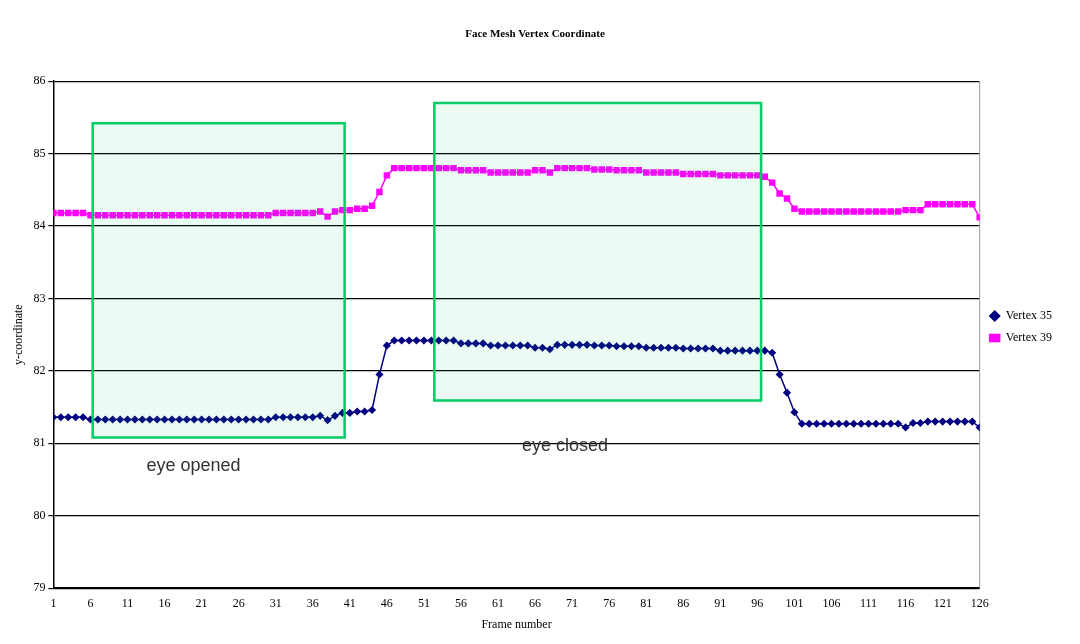  I want to click on x-tick-label: 86, so click(683, 602).